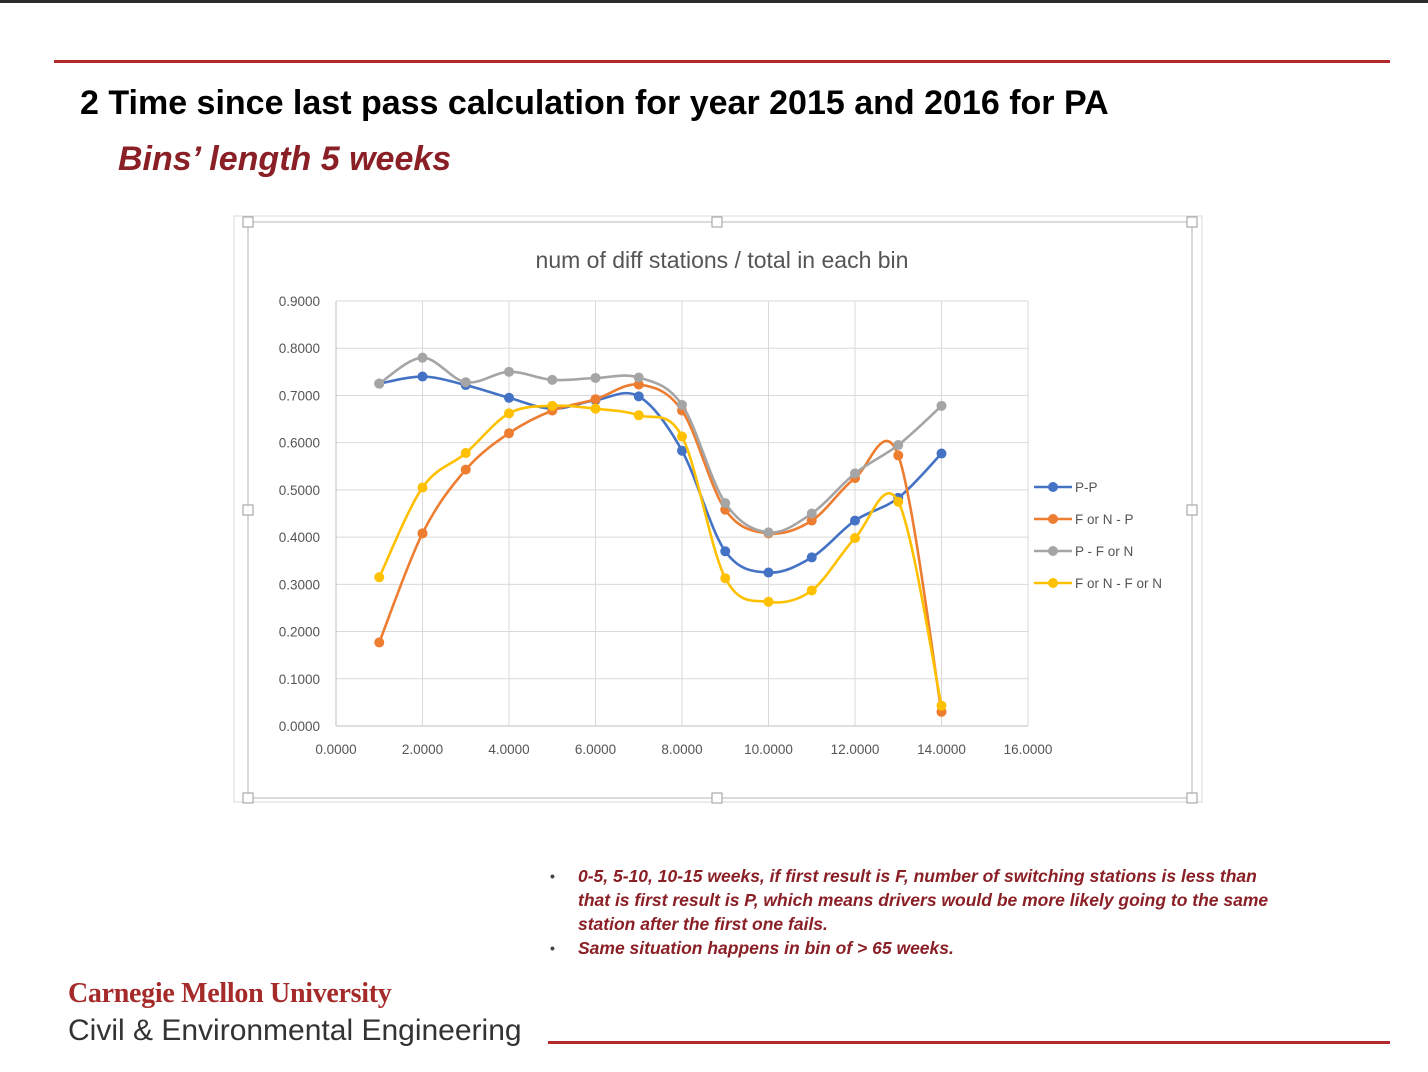 The height and width of the screenshot is (1072, 1428). What do you see at coordinates (595, 749) in the screenshot?
I see `x-tick-label: 6.0000` at bounding box center [595, 749].